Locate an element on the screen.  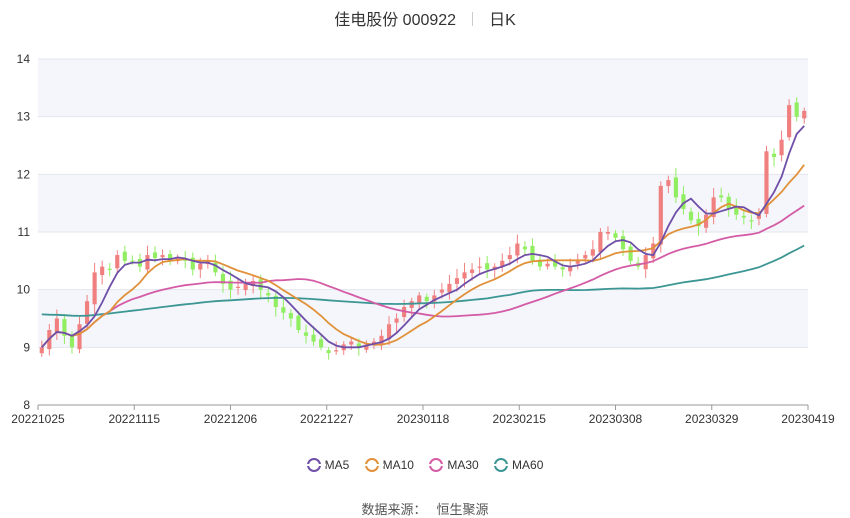
chart-title: 佳电股份 000922 日K is located at coordinates (425, 18).